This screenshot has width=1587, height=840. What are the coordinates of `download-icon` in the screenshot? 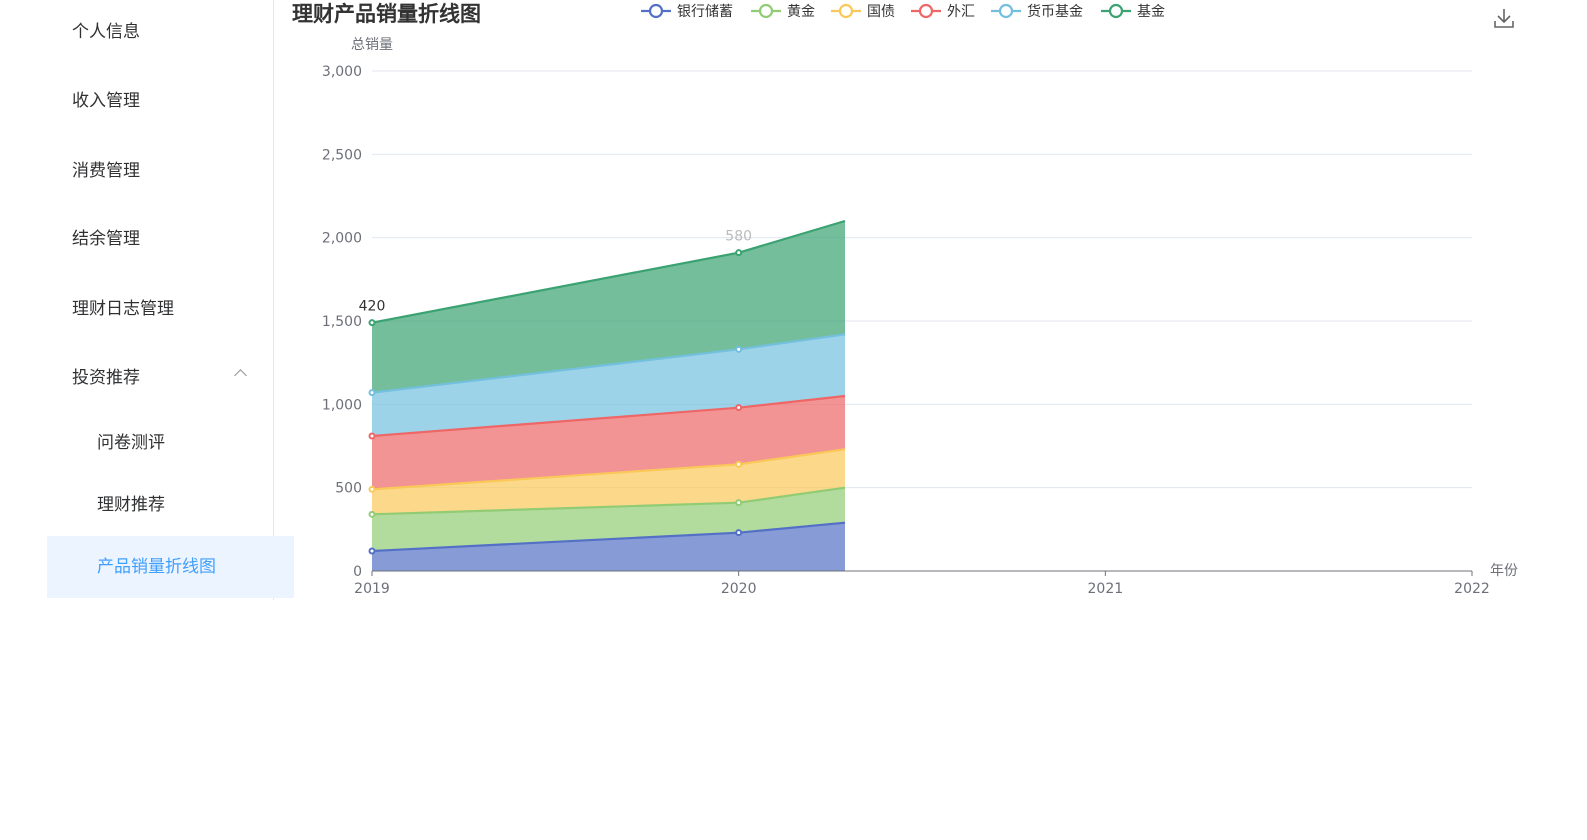 It's located at (1504, 18).